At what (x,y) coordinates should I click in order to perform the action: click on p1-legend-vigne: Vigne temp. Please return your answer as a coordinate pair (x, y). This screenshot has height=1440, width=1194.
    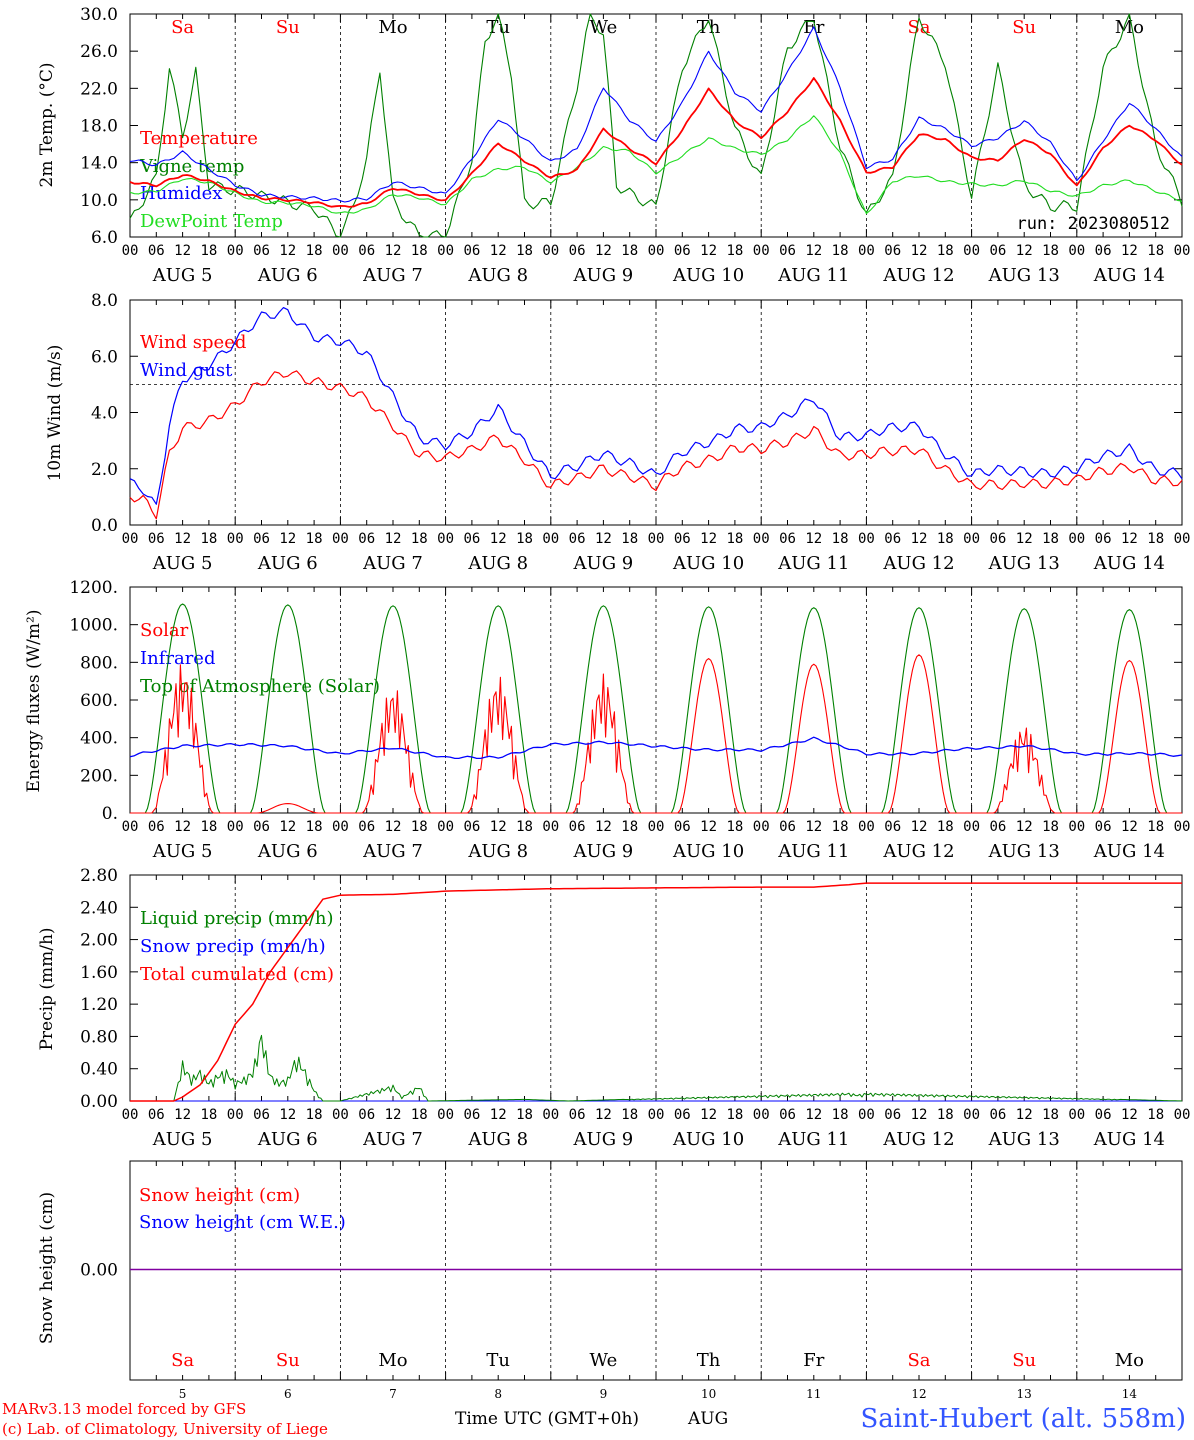
    Looking at the image, I should click on (191, 166).